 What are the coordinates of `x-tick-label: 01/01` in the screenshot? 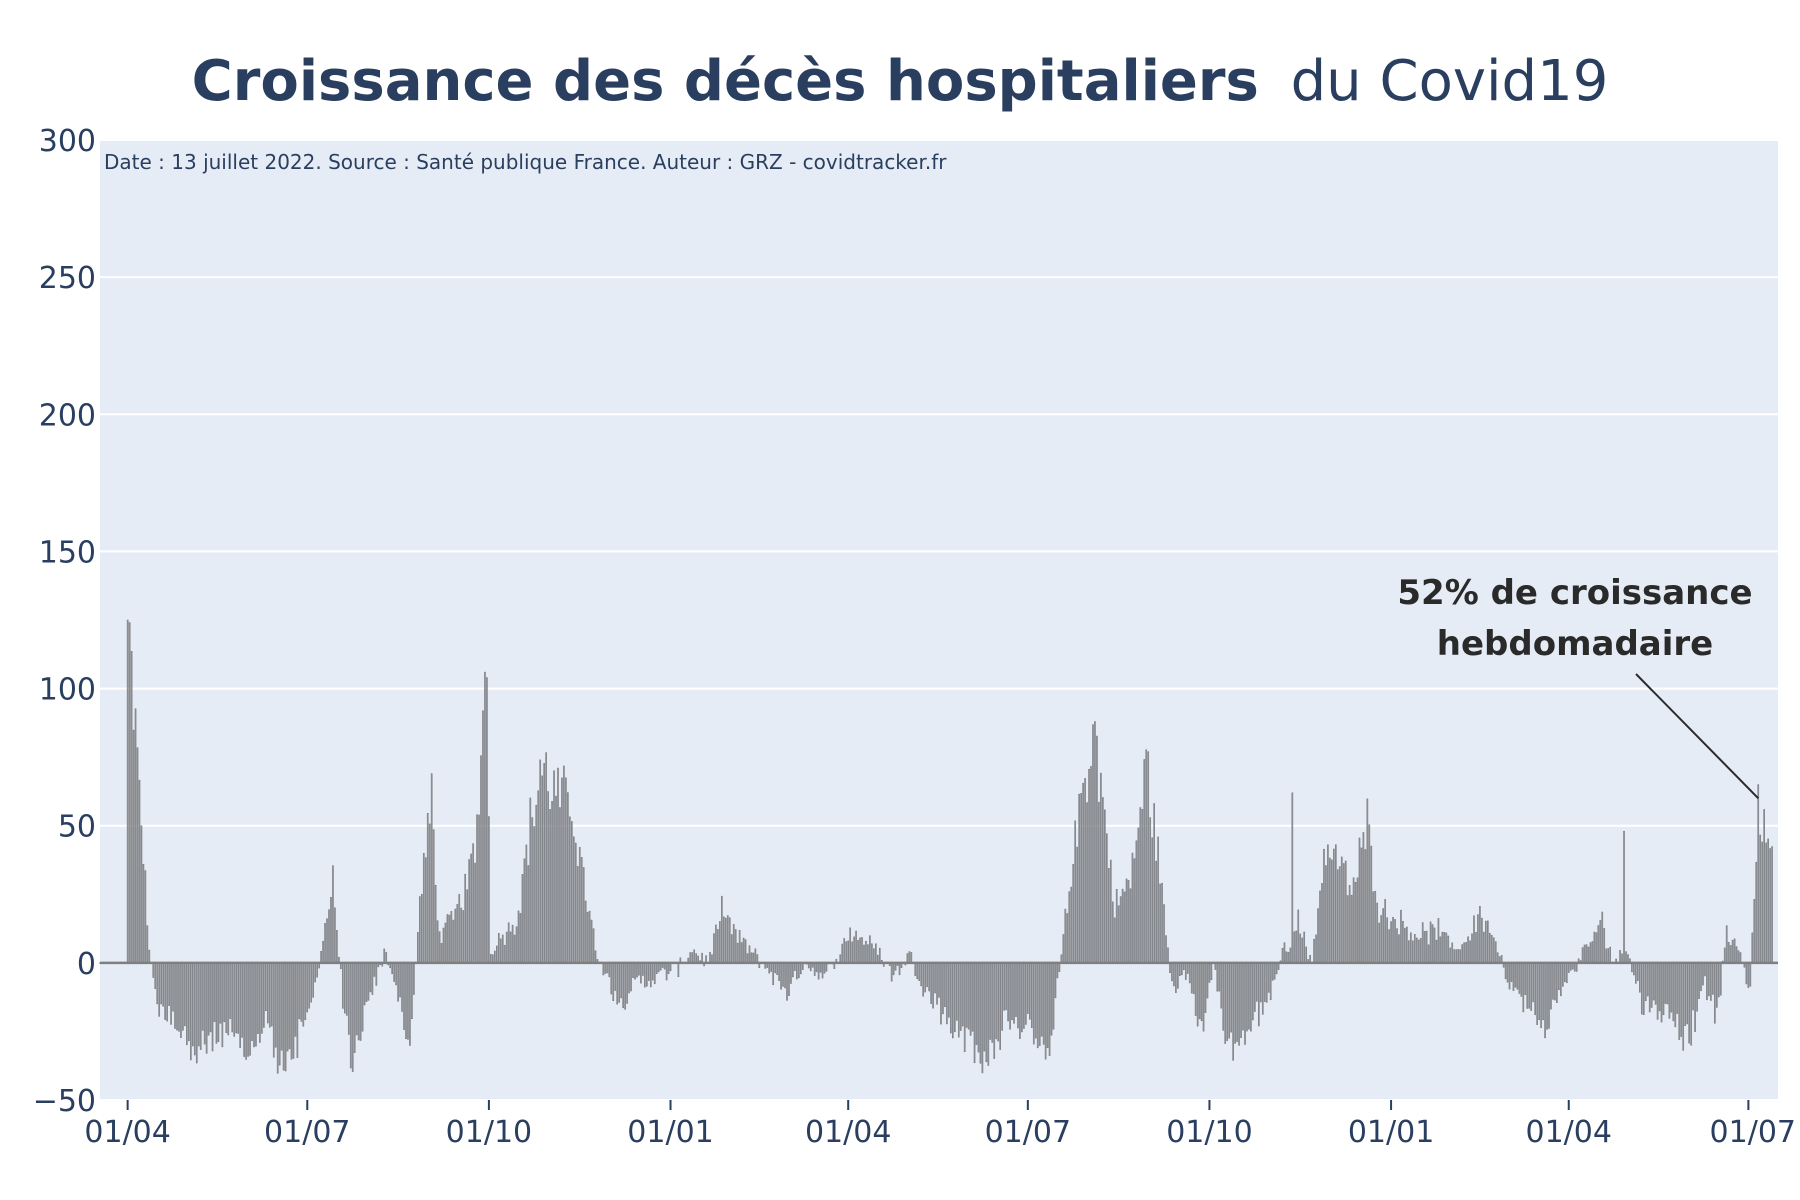 It's located at (670, 1132).